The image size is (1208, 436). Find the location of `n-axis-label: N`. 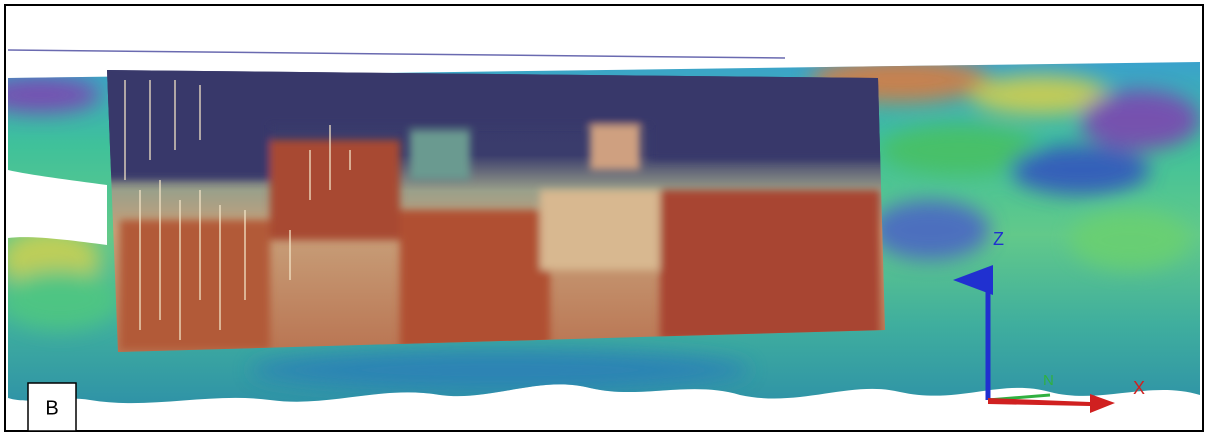

n-axis-label: N is located at coordinates (1048, 380).